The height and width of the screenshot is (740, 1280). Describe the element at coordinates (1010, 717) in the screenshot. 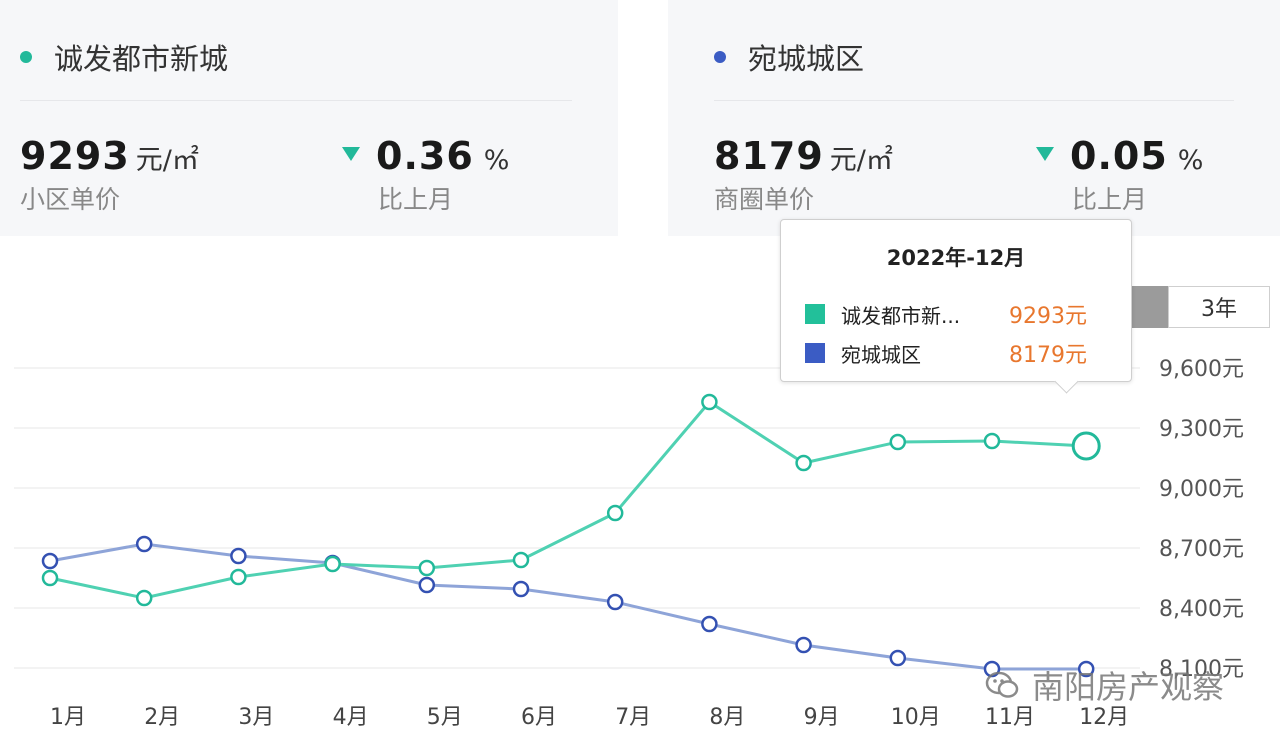

I see `x-tick-label: 11月` at that location.